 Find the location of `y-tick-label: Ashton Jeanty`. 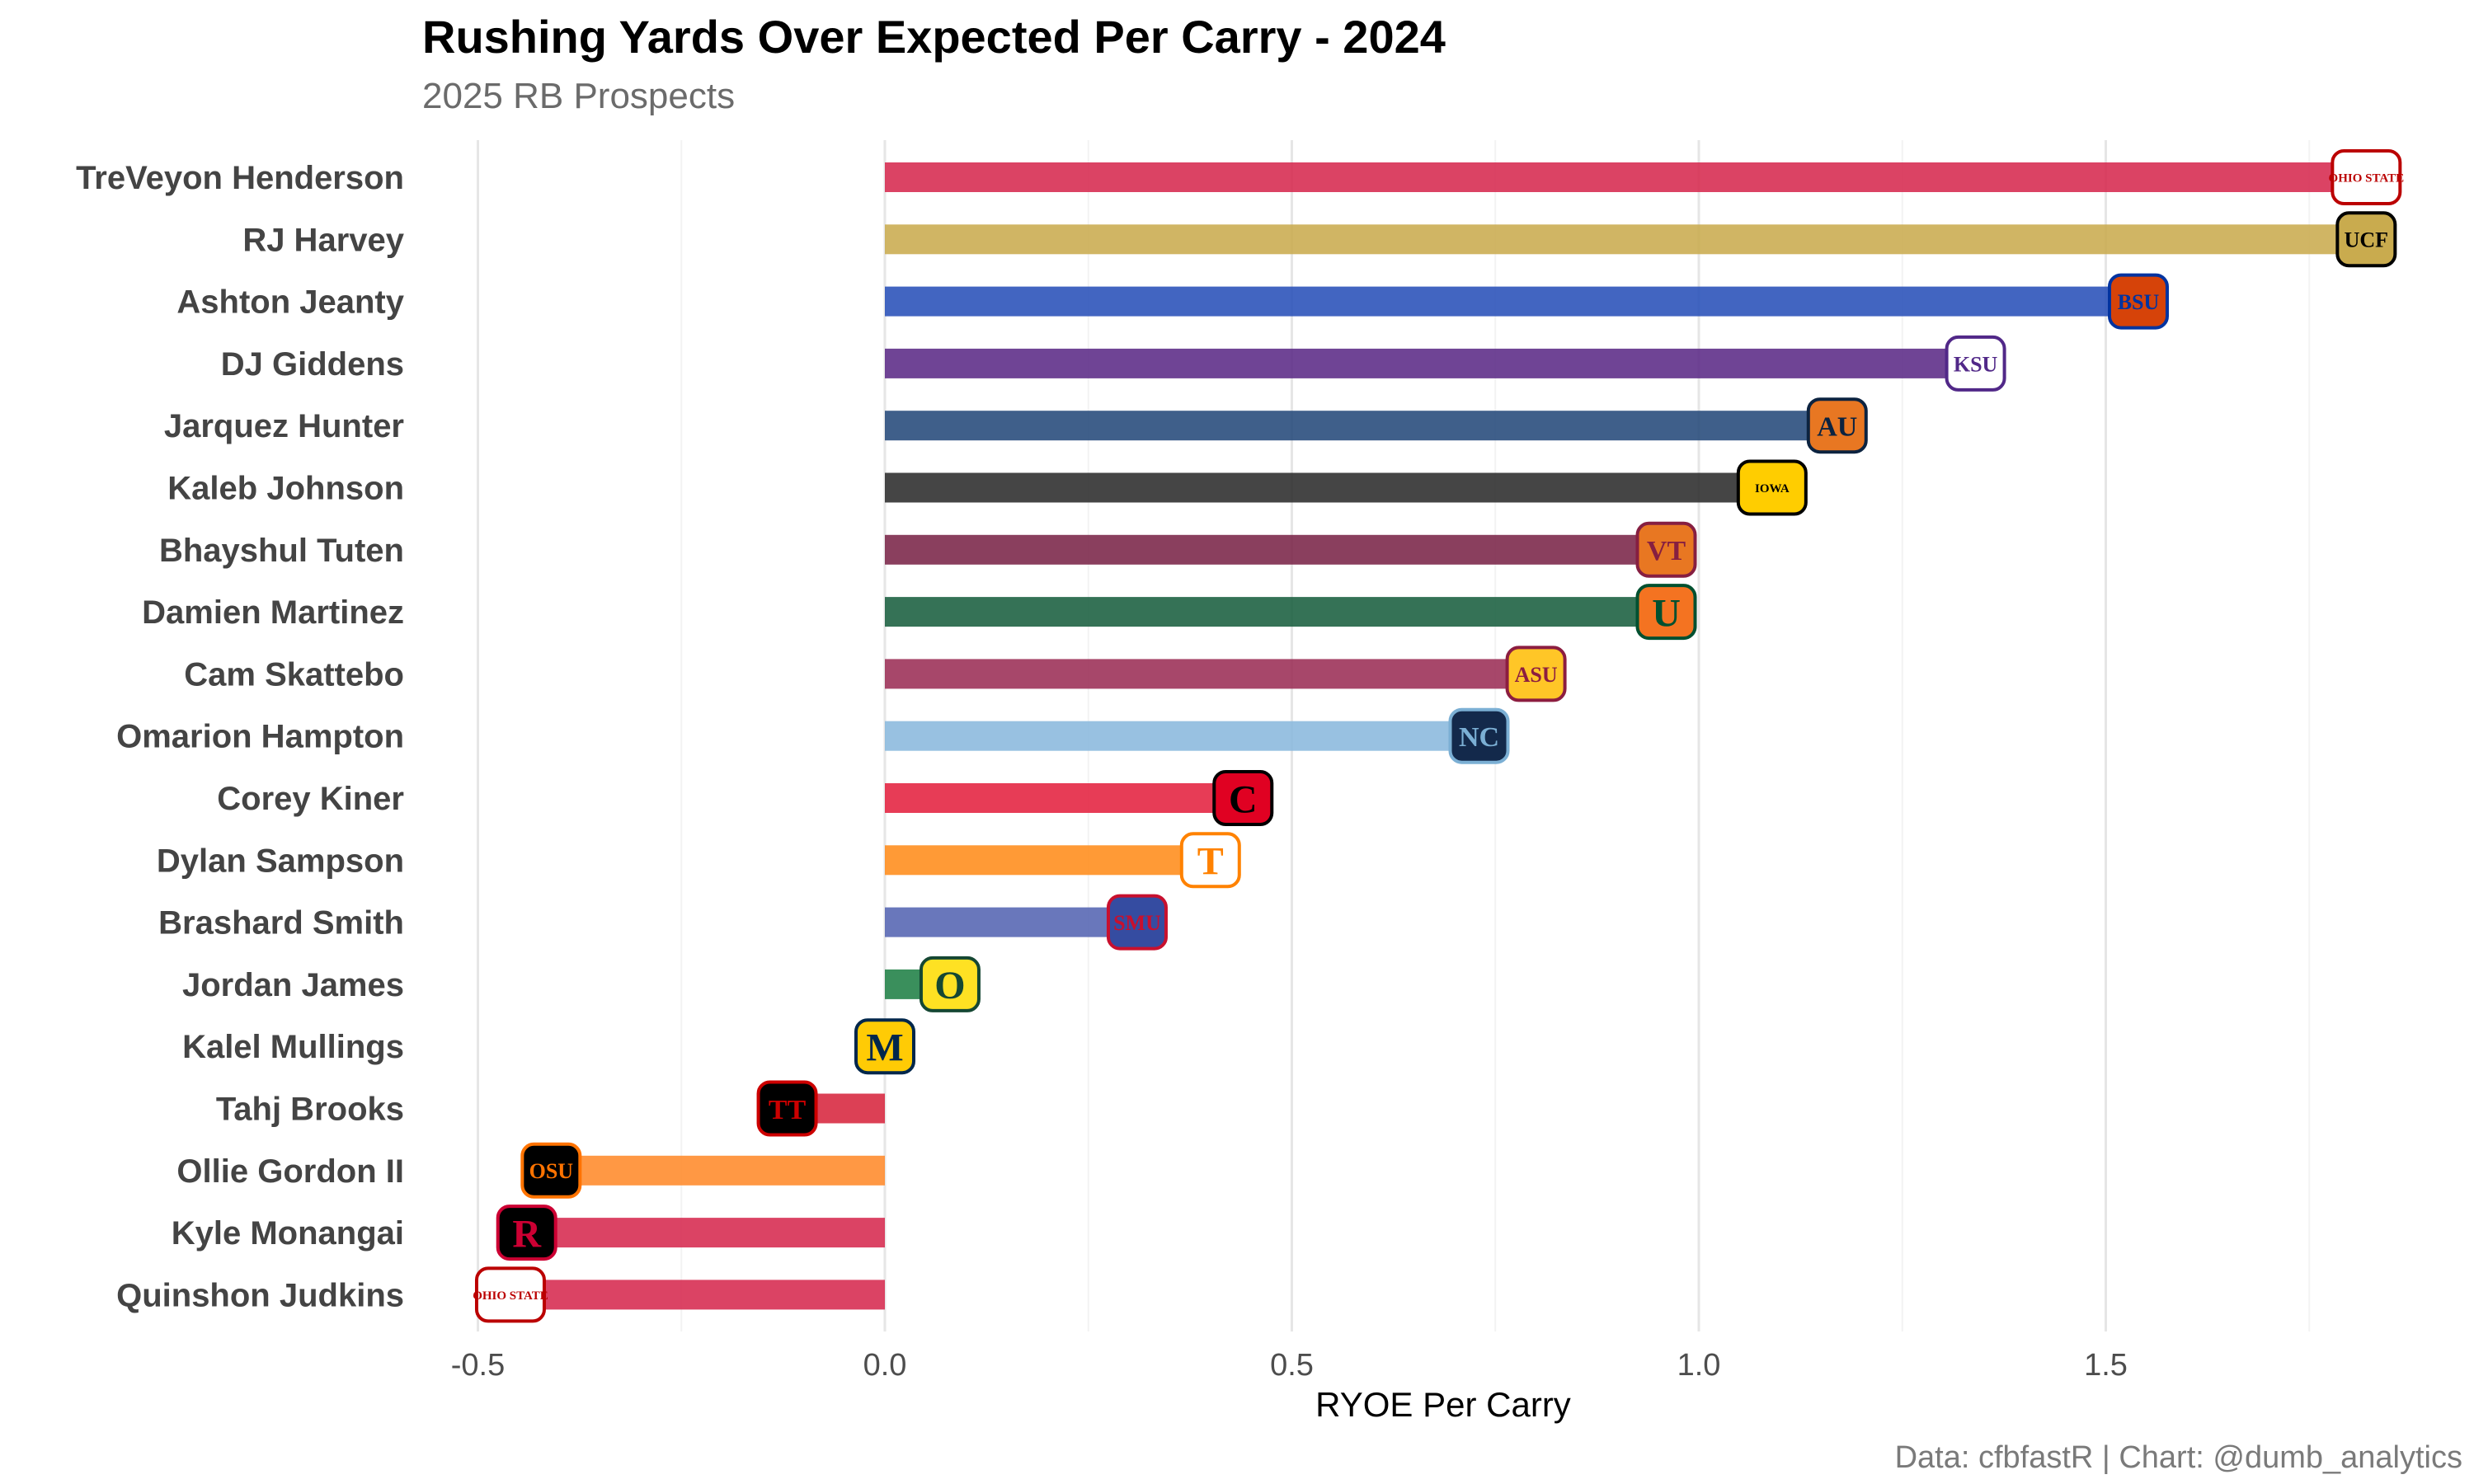

y-tick-label: Ashton Jeanty is located at coordinates (290, 302).